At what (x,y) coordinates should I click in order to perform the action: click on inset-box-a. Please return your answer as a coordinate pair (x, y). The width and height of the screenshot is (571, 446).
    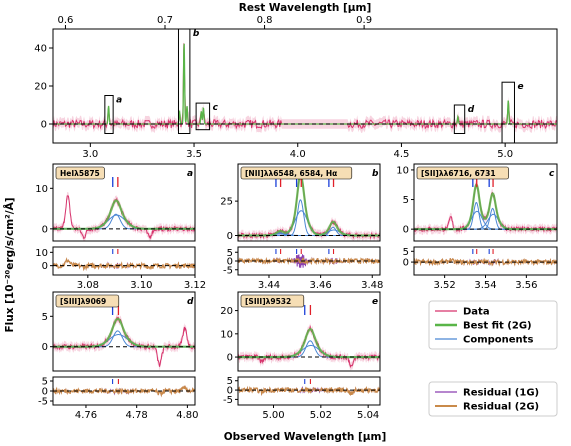
    Looking at the image, I should click on (109, 114).